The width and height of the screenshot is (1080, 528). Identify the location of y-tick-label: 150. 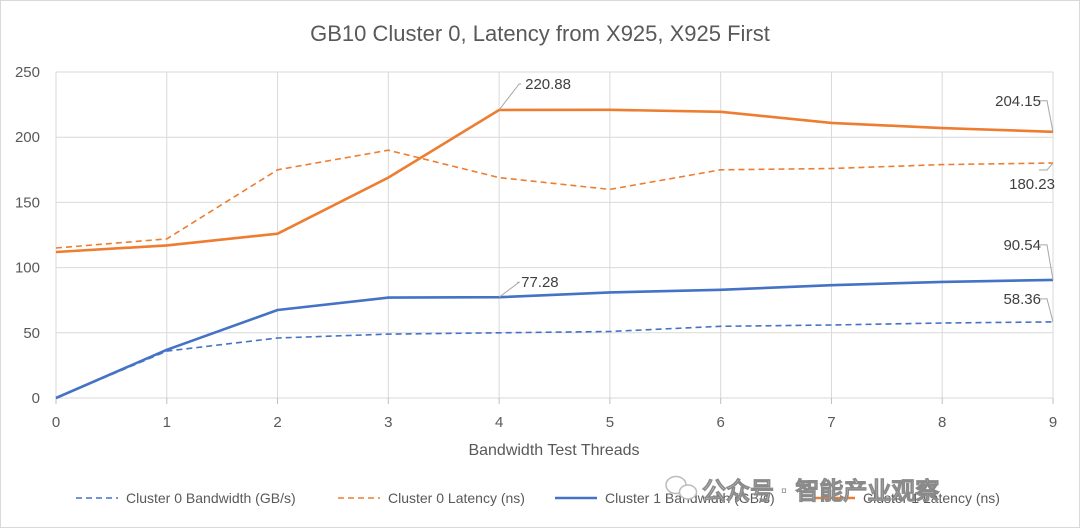
(27, 202).